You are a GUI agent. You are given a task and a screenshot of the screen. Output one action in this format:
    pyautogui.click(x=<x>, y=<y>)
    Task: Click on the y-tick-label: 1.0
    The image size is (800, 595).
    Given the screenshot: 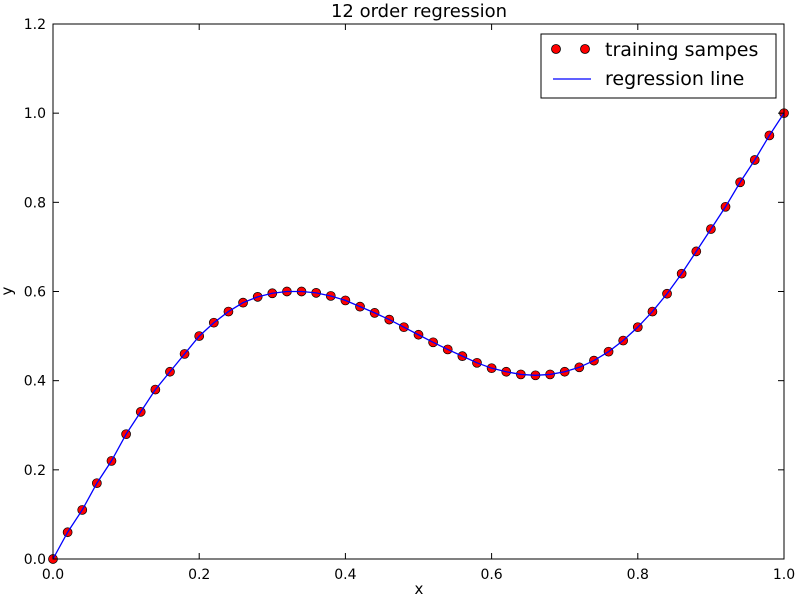 What is the action you would take?
    pyautogui.click(x=35, y=114)
    